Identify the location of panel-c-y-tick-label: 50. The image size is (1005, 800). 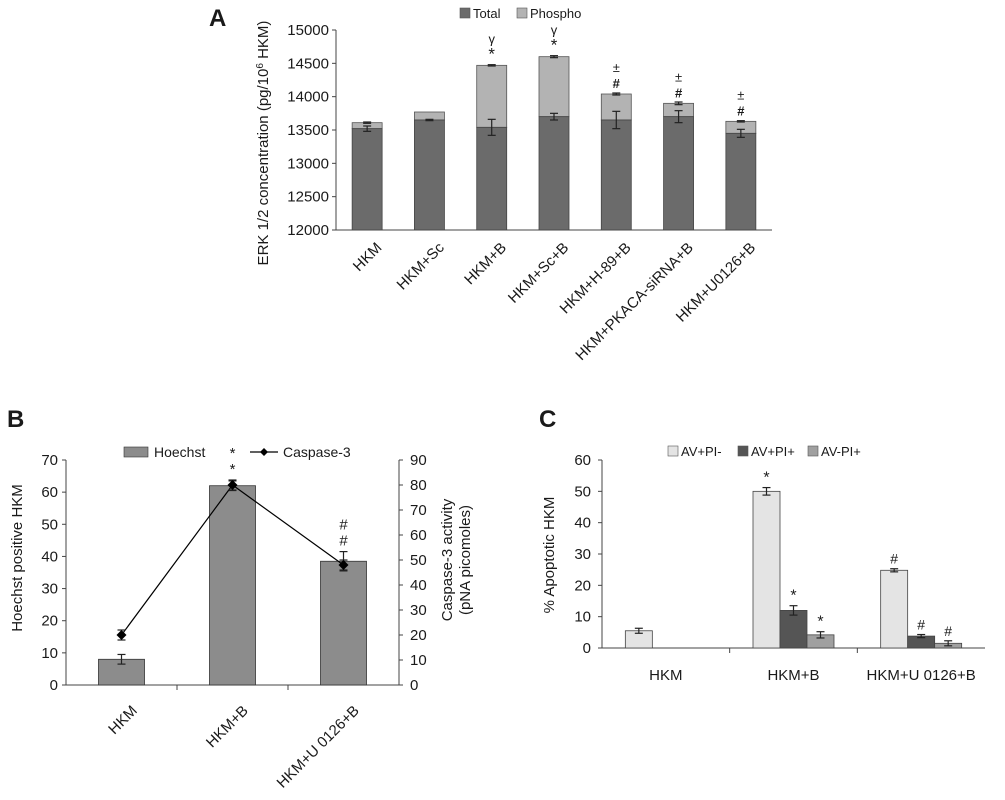
(582, 491).